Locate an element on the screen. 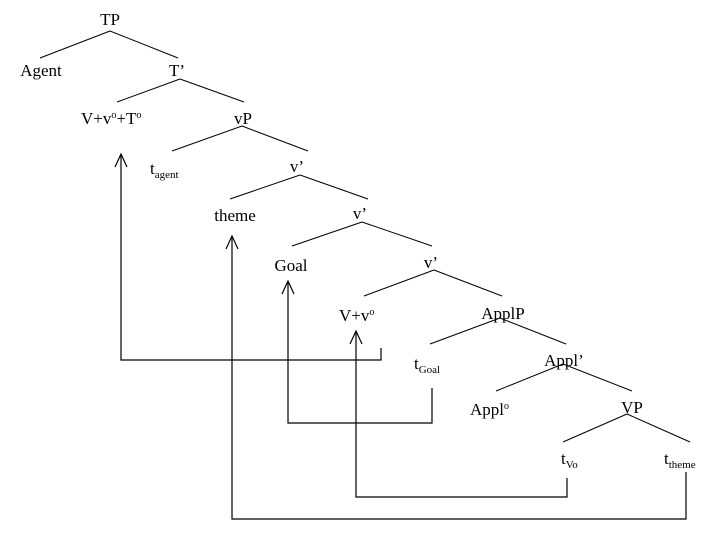  node-appl-head: Applo is located at coordinates (489, 409).